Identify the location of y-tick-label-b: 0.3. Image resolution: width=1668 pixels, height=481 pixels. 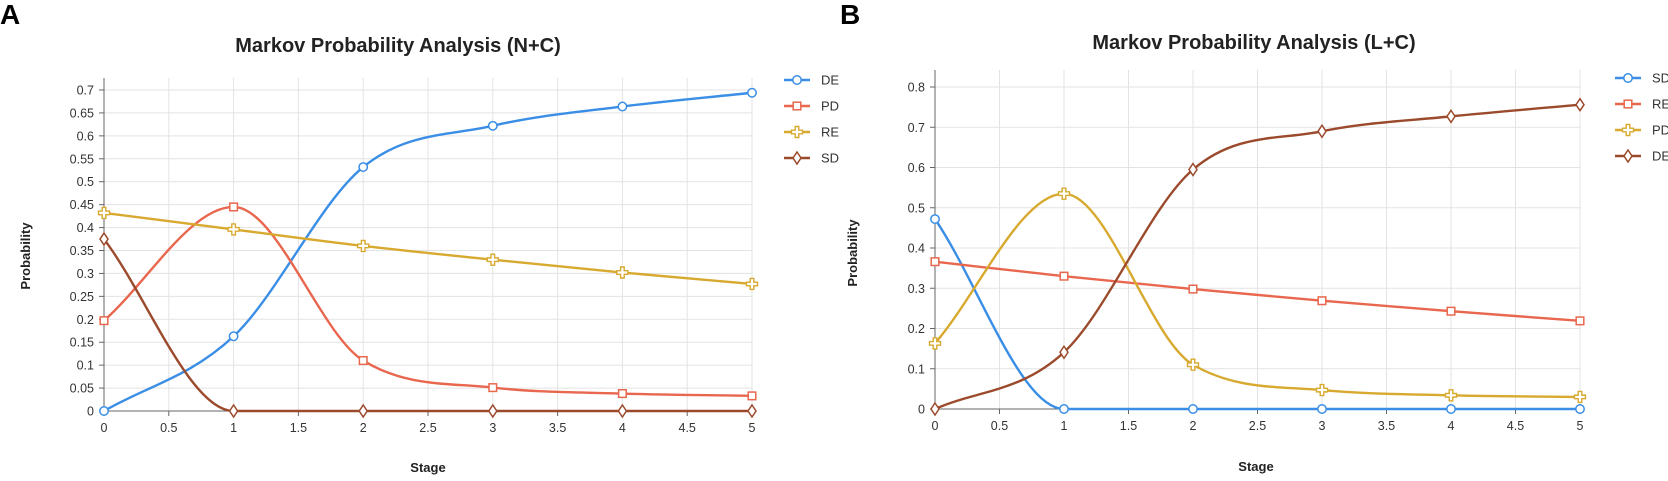
(916, 289).